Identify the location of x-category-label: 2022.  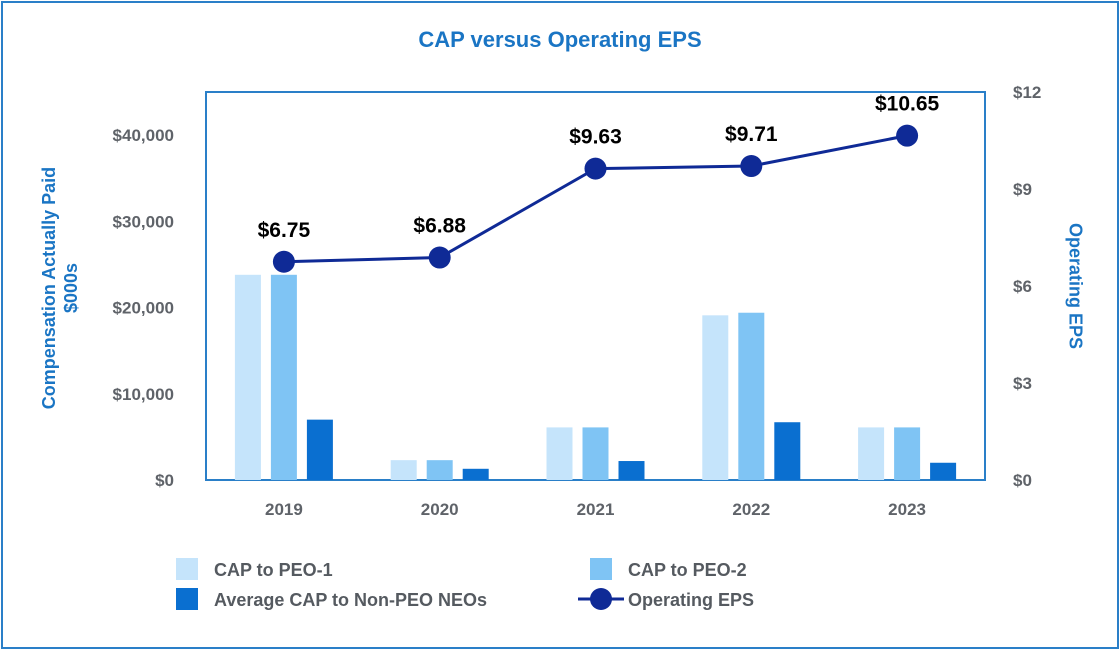
(751, 509).